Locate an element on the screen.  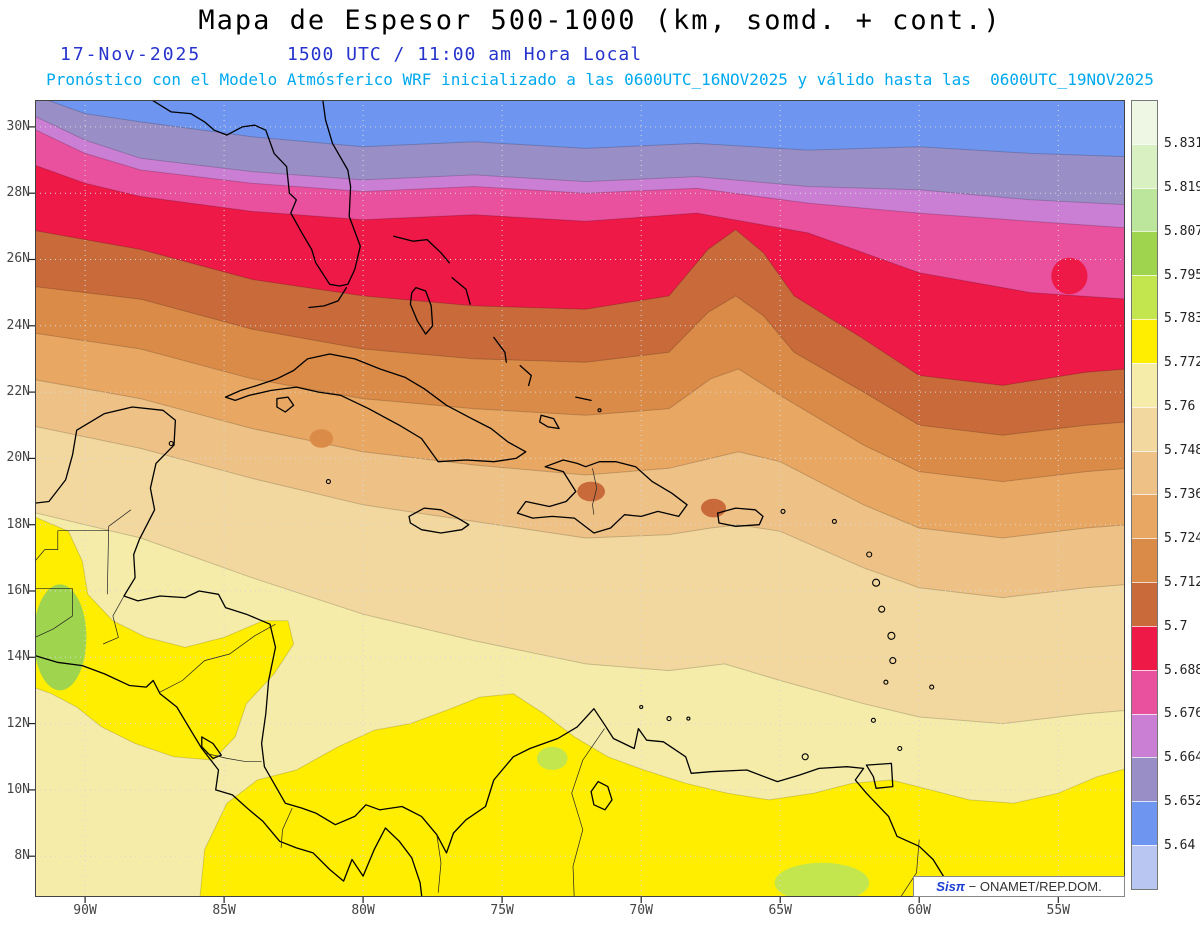
island-turks is located at coordinates (599, 410).